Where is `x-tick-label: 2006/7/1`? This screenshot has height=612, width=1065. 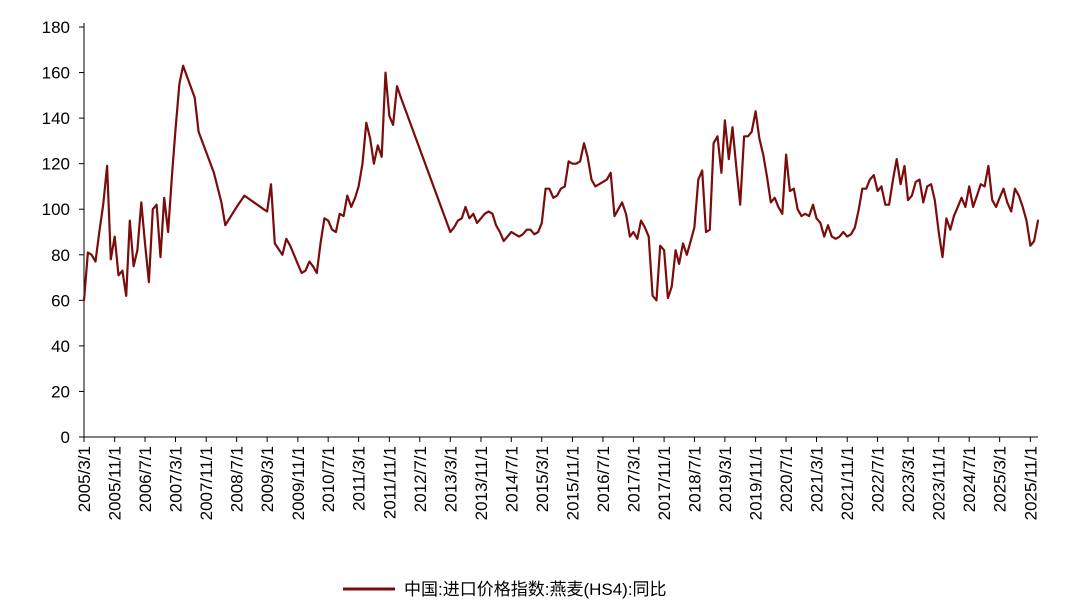 x-tick-label: 2006/7/1 is located at coordinates (145, 479).